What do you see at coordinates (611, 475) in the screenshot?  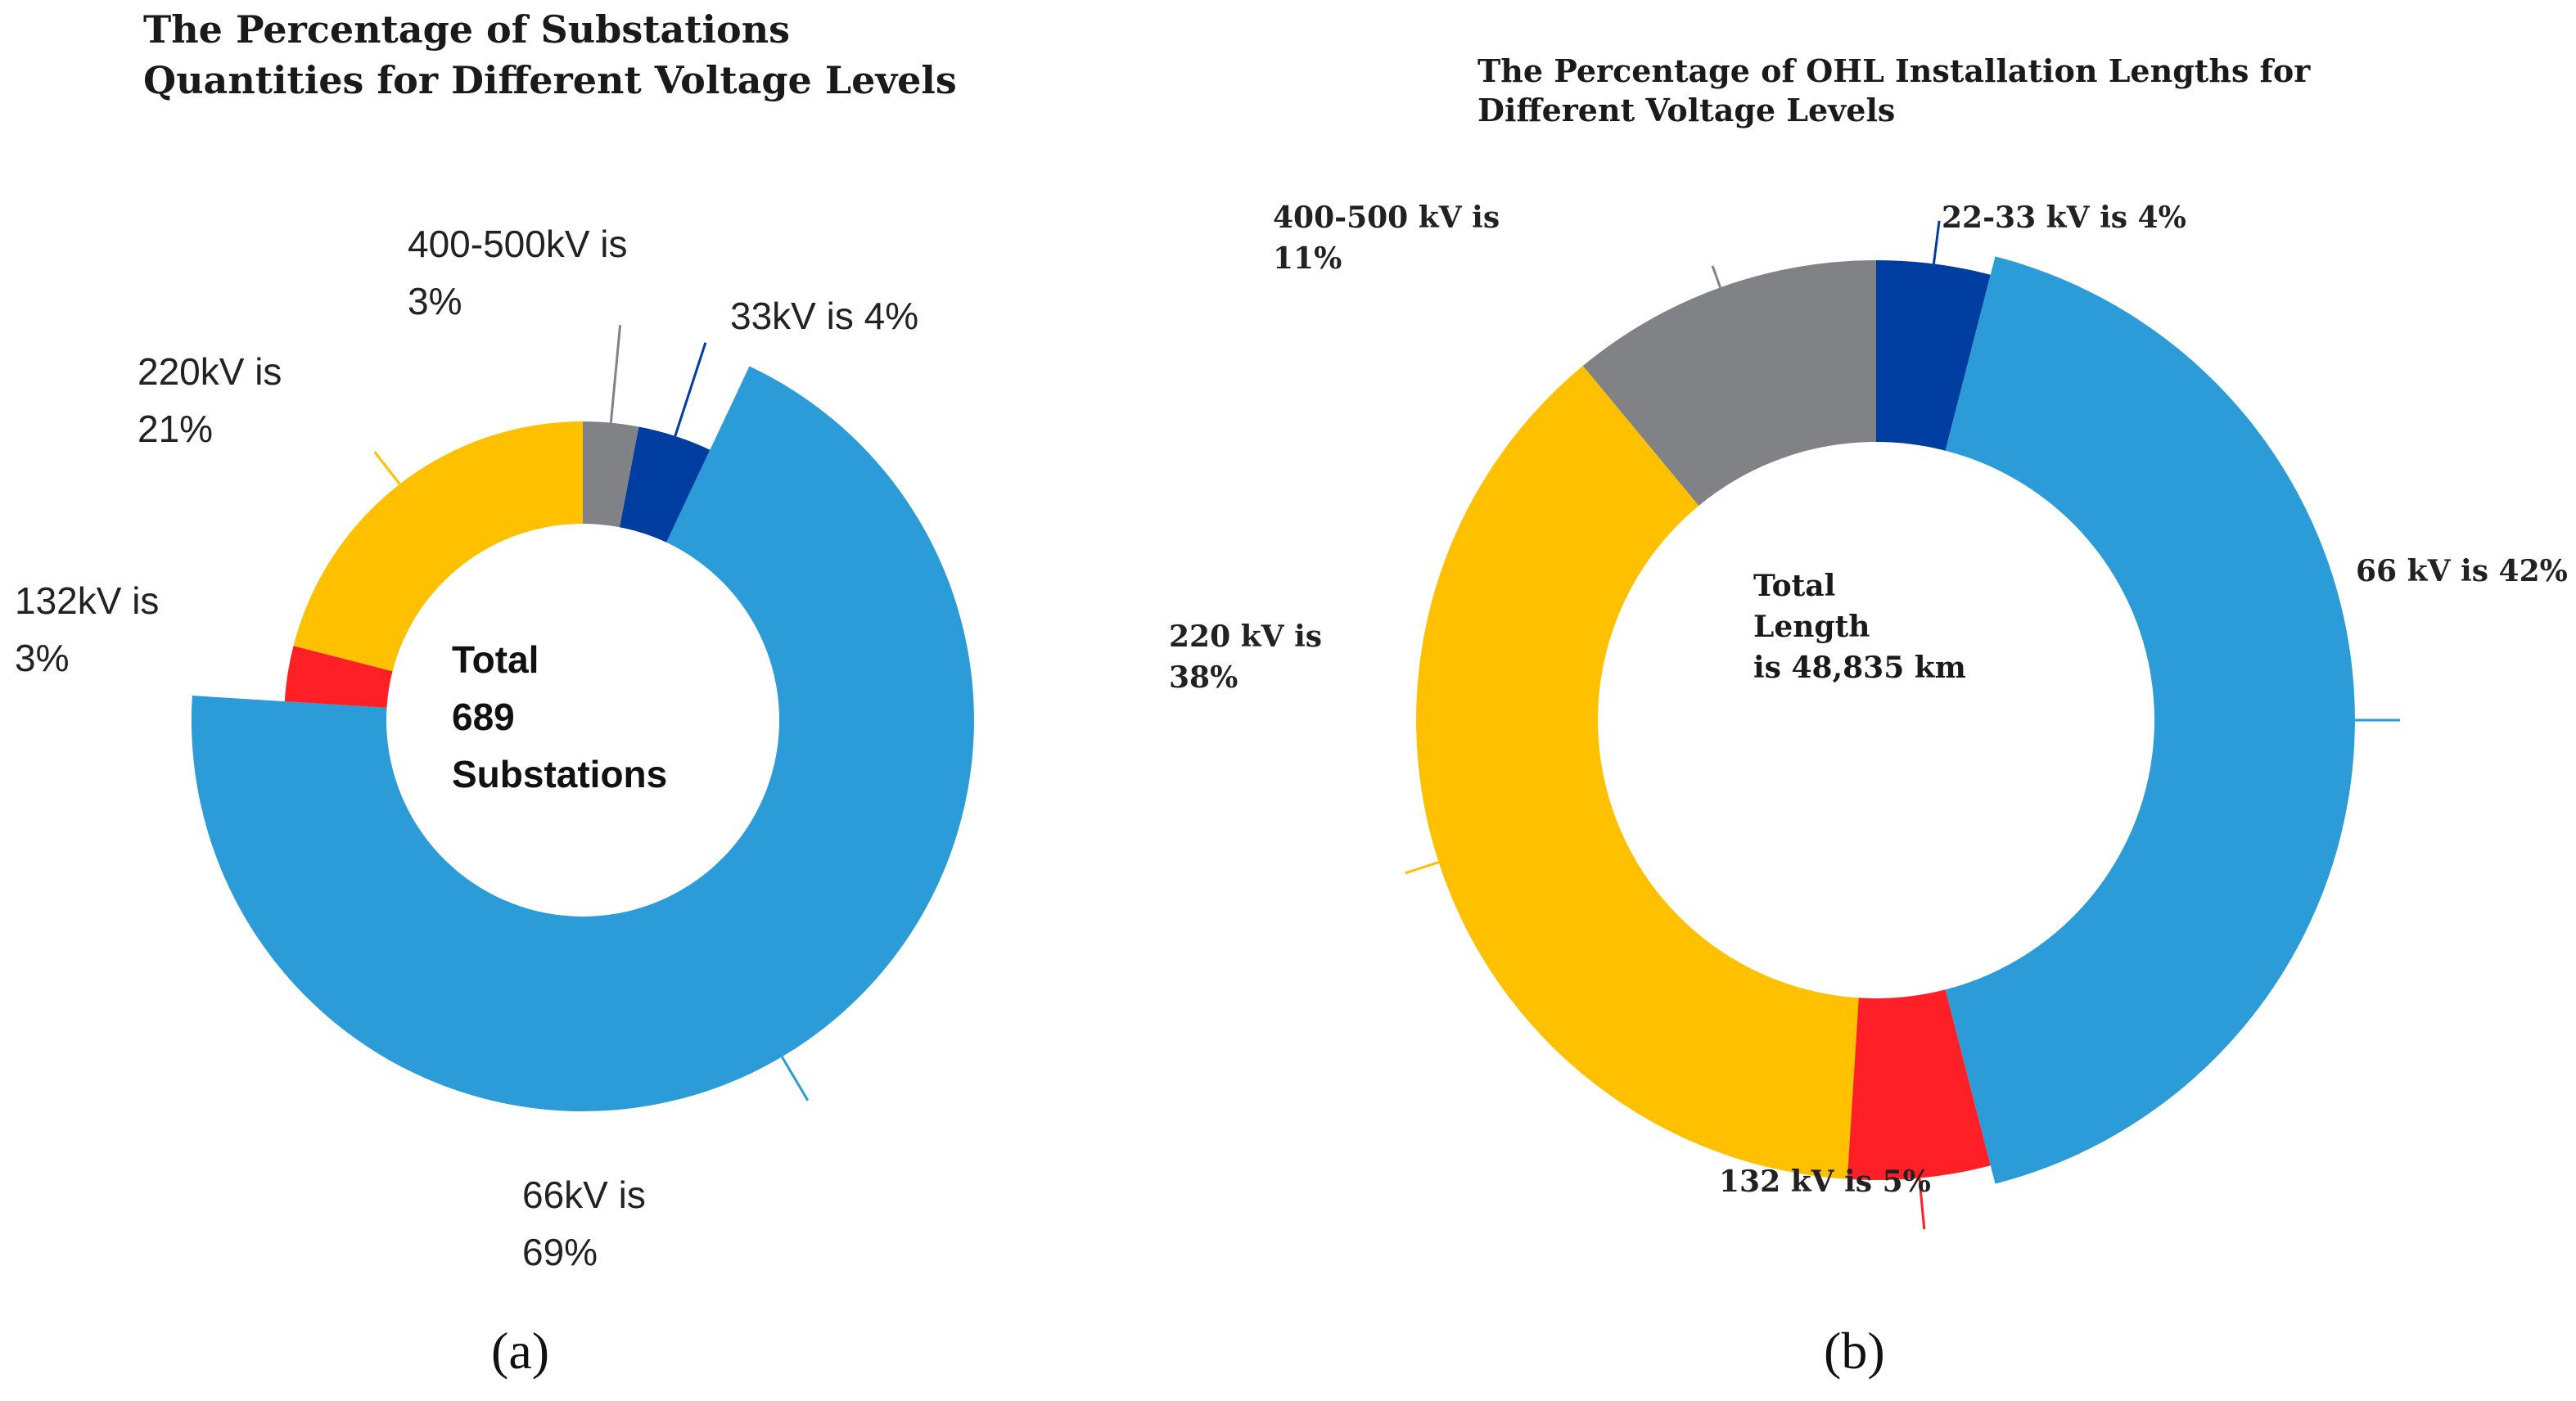 I see `panel-a-slice-400-500kv` at bounding box center [611, 475].